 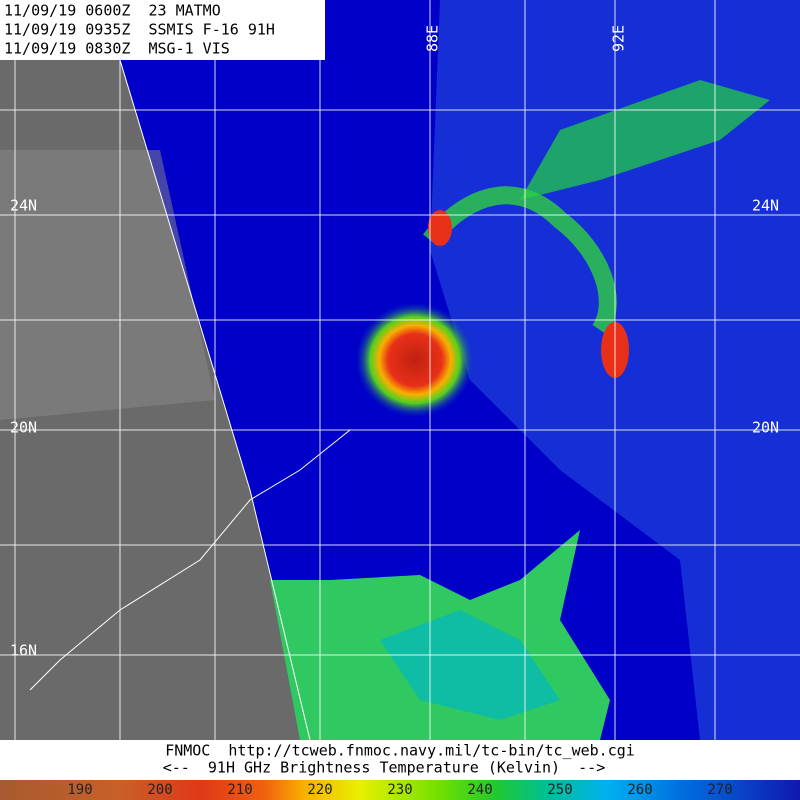 What do you see at coordinates (319, 790) in the screenshot?
I see `colorbar-tick-label: 220` at bounding box center [319, 790].